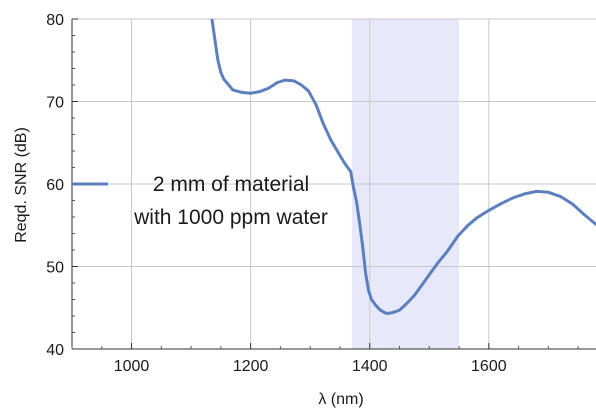 The height and width of the screenshot is (408, 596). I want to click on y-tick-label: 80, so click(55, 20).